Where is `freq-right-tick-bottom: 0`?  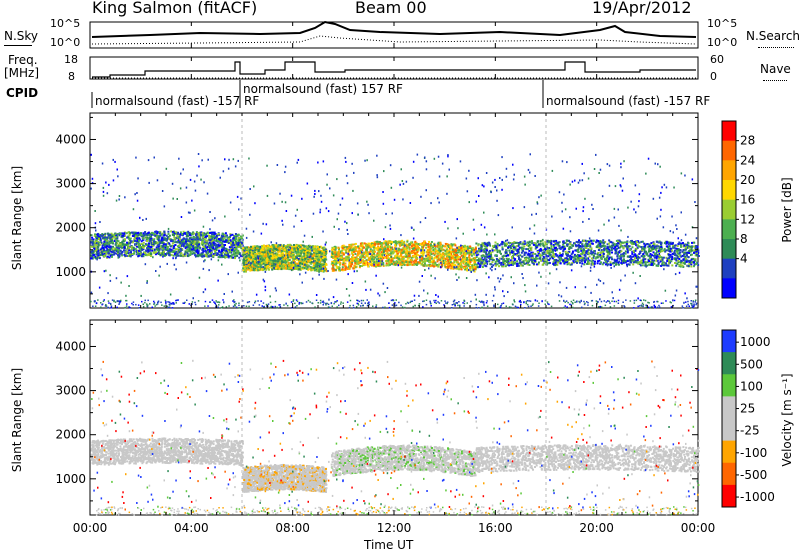 freq-right-tick-bottom: 0 is located at coordinates (713, 76).